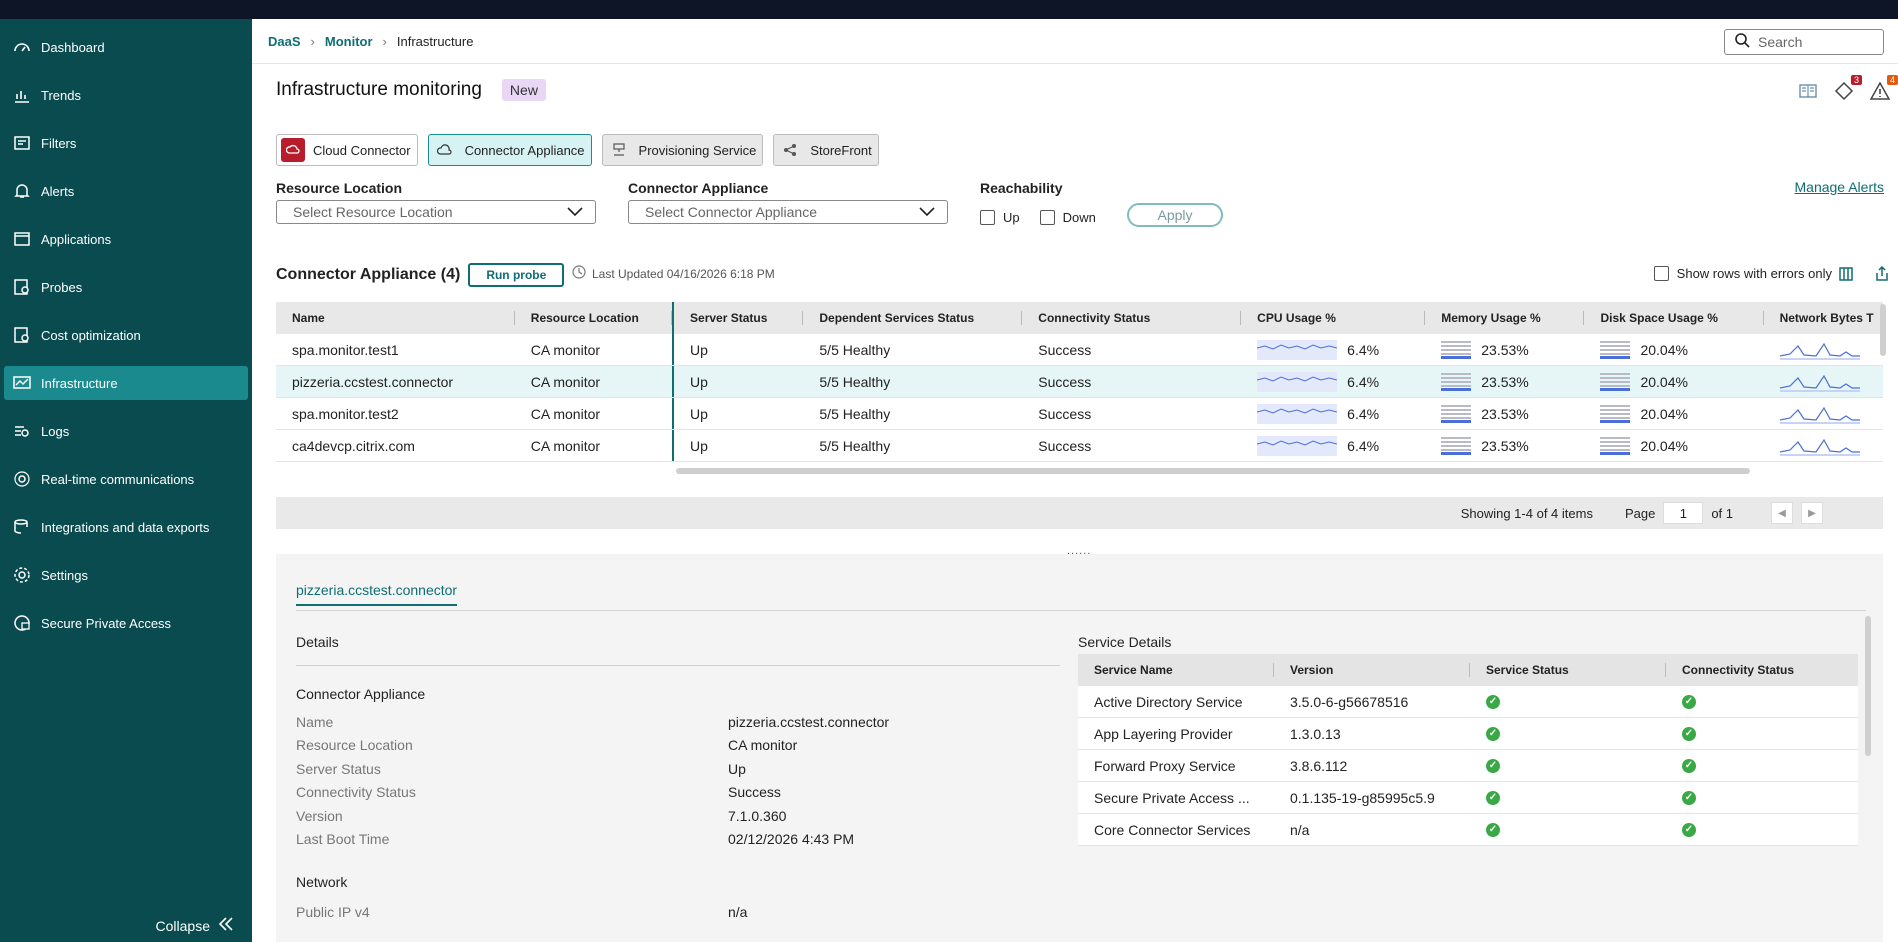  Describe the element at coordinates (1213, 471) in the screenshot. I see `table-horizontal-scrollbar` at that location.